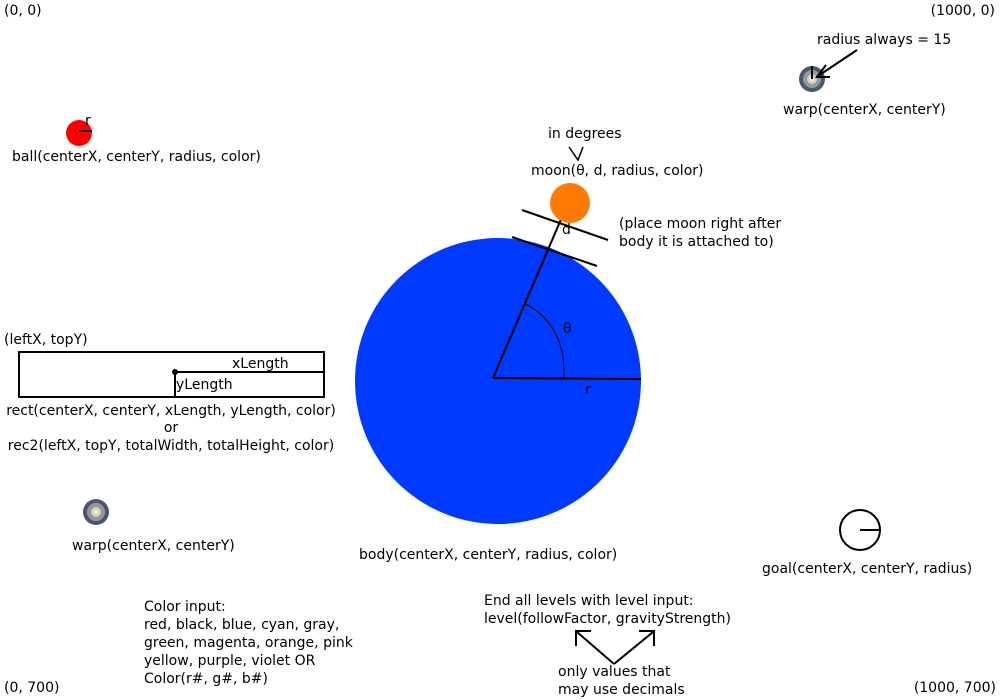  Describe the element at coordinates (242, 625) in the screenshot. I see `color-input-line: red, black, blue, cyan, gray,` at that location.